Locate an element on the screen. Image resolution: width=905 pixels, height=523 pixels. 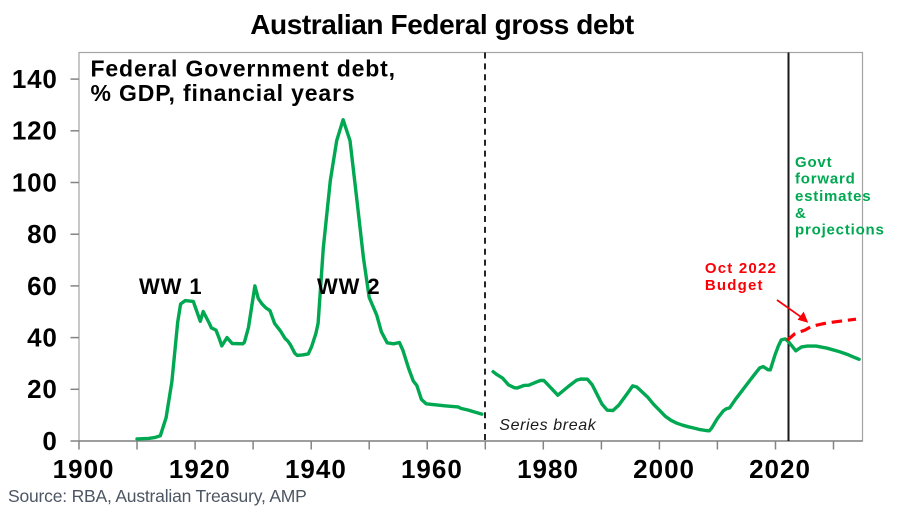
svg-text: forward is located at coordinates (825, 179).